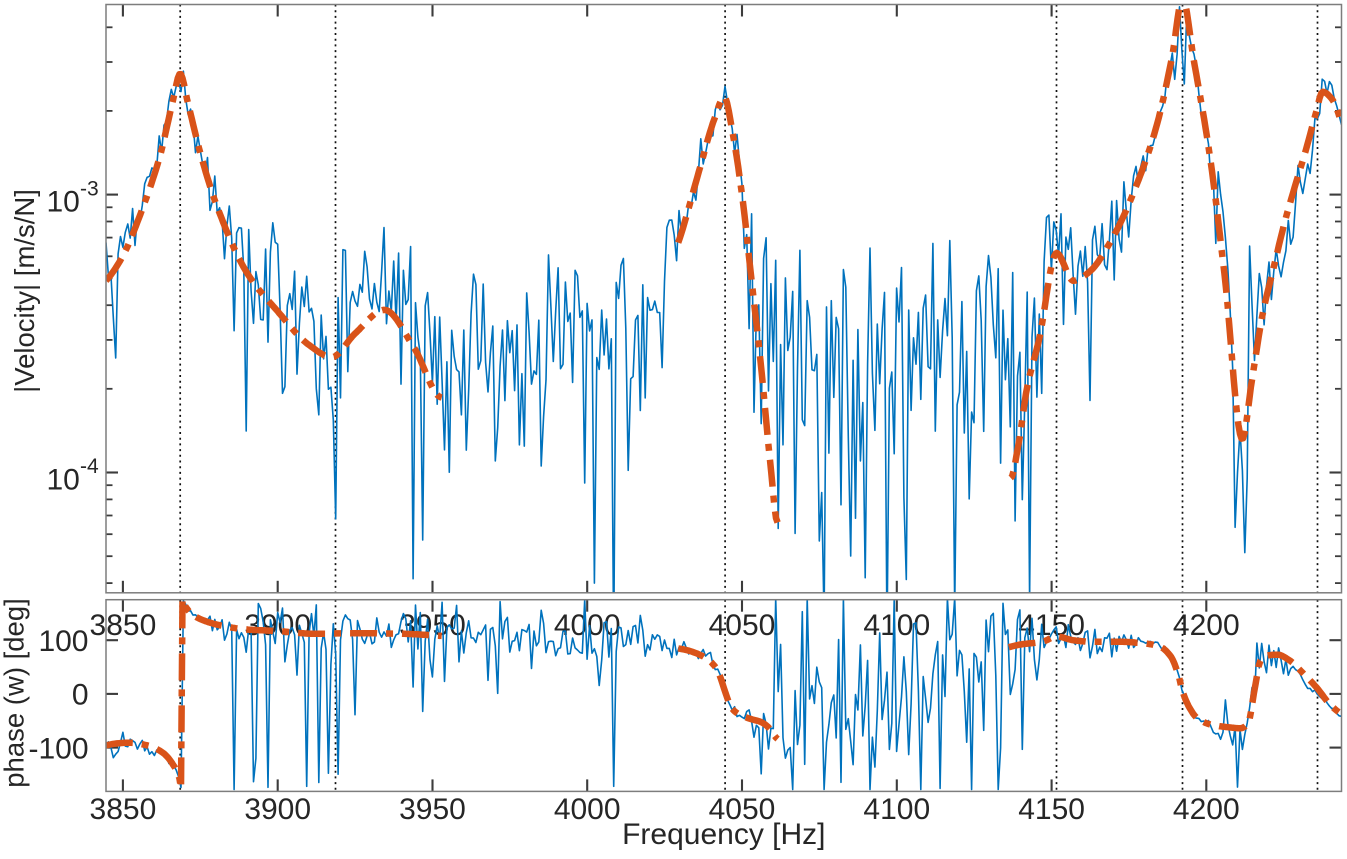  I want to click on svg-text: -4, so click(89, 466).